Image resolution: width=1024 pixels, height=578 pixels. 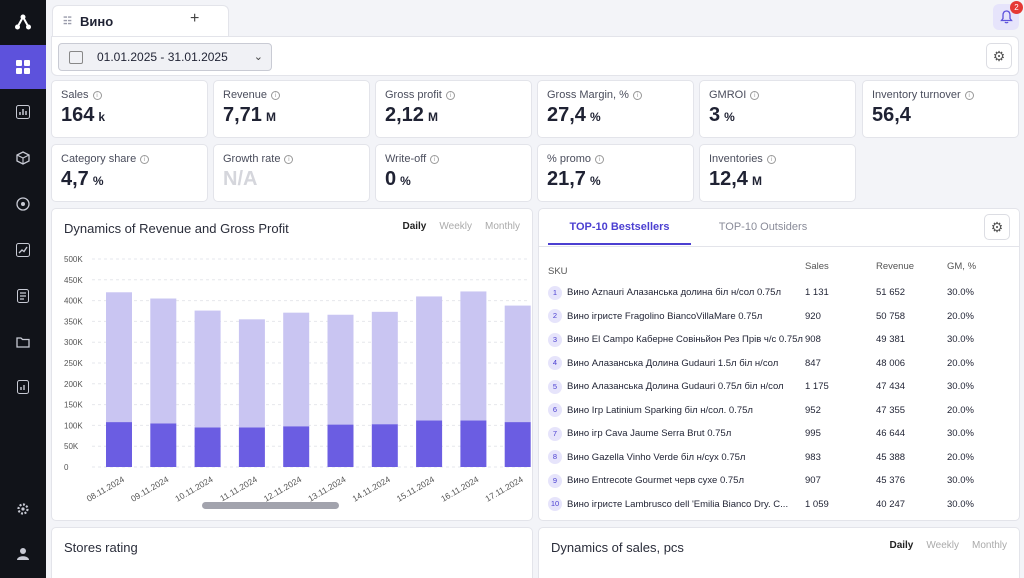 What do you see at coordinates (242, 115) in the screenshot?
I see `kpi-value: 7,71` at bounding box center [242, 115].